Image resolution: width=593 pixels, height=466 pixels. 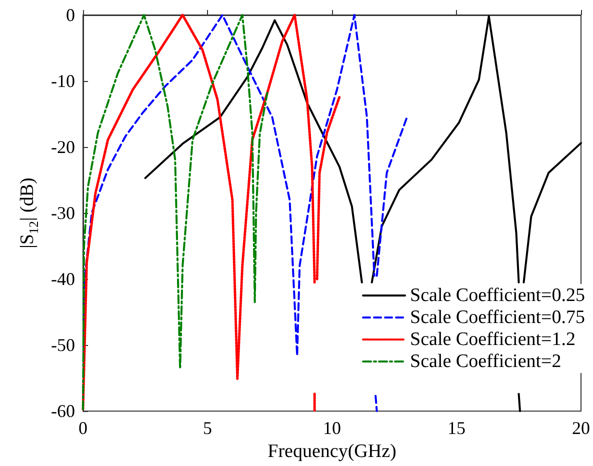 I want to click on x-tick-label: 5, so click(x=207, y=428).